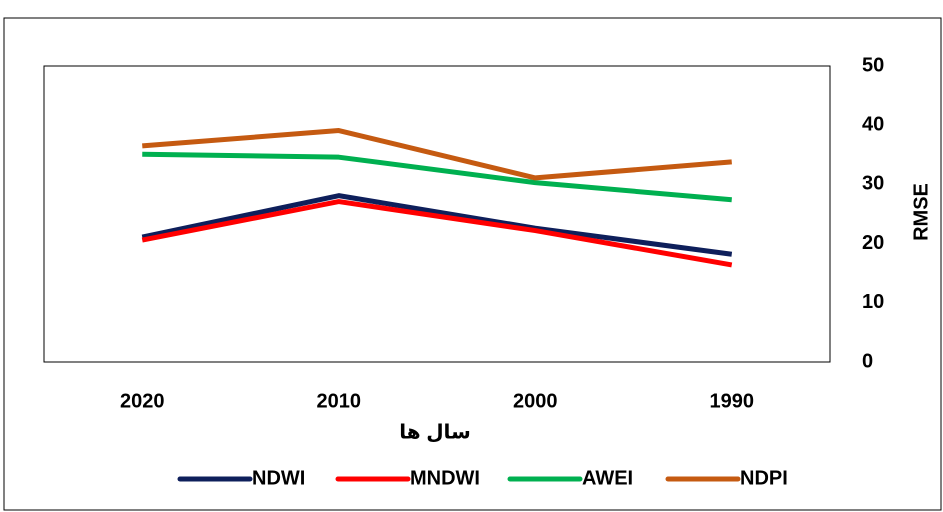  What do you see at coordinates (873, 124) in the screenshot?
I see `y-tick-label: 40` at bounding box center [873, 124].